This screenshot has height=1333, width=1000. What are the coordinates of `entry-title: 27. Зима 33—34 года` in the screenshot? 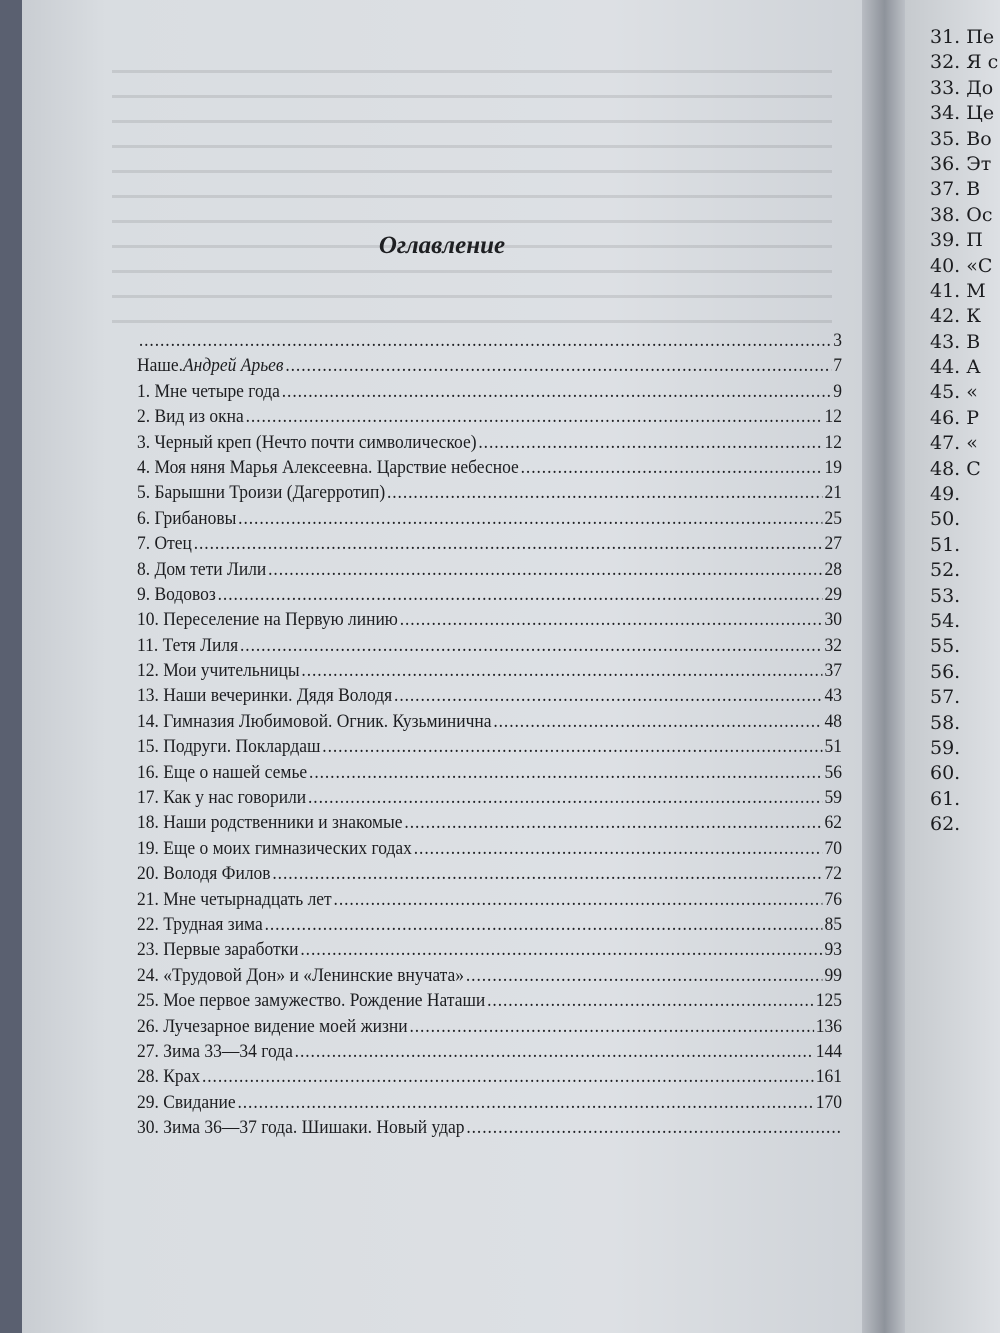 It's located at (215, 1051).